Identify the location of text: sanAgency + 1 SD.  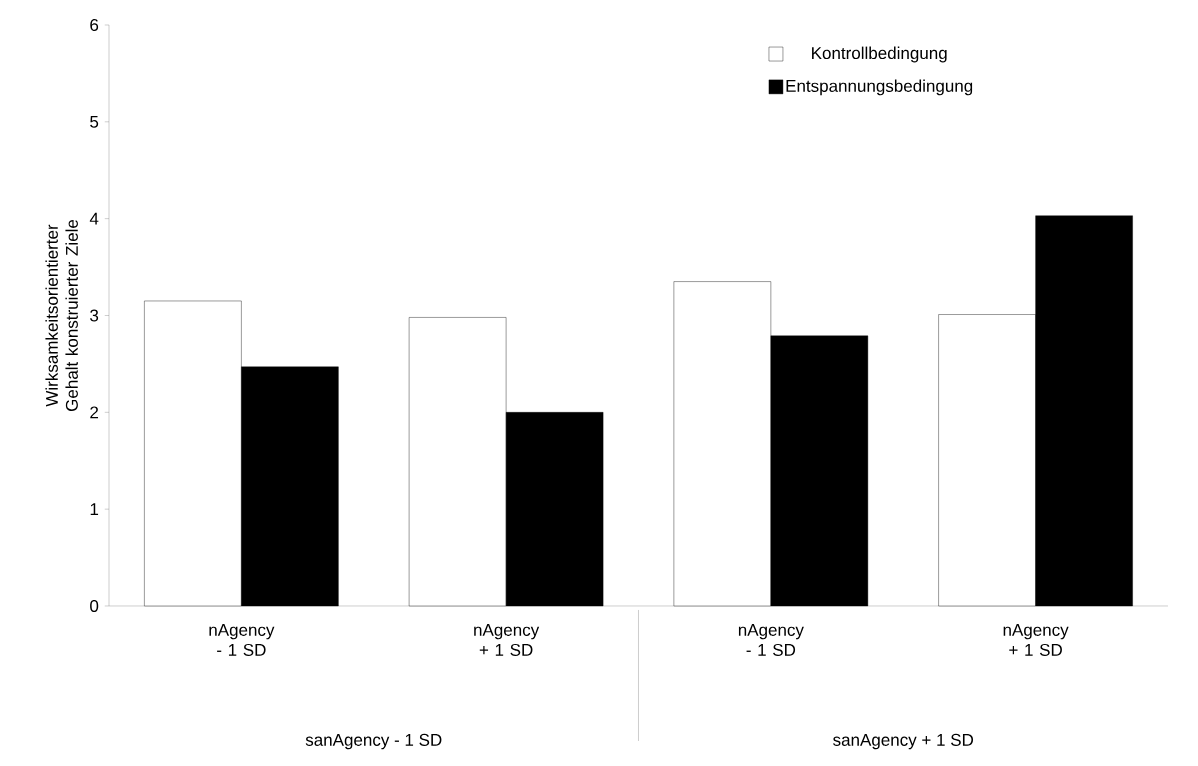
(903, 741).